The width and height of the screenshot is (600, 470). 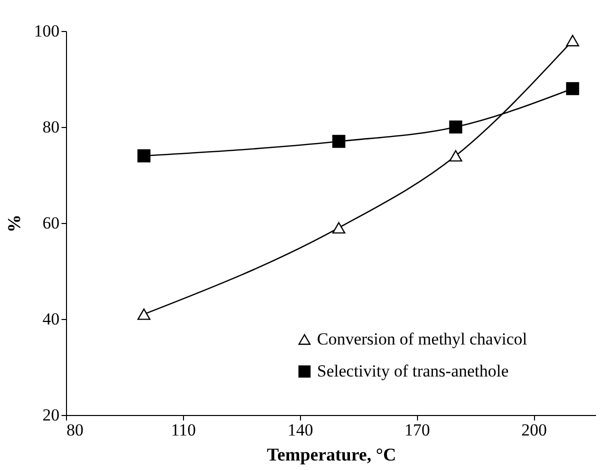 What do you see at coordinates (534, 430) in the screenshot?
I see `x-tick-label: 200` at bounding box center [534, 430].